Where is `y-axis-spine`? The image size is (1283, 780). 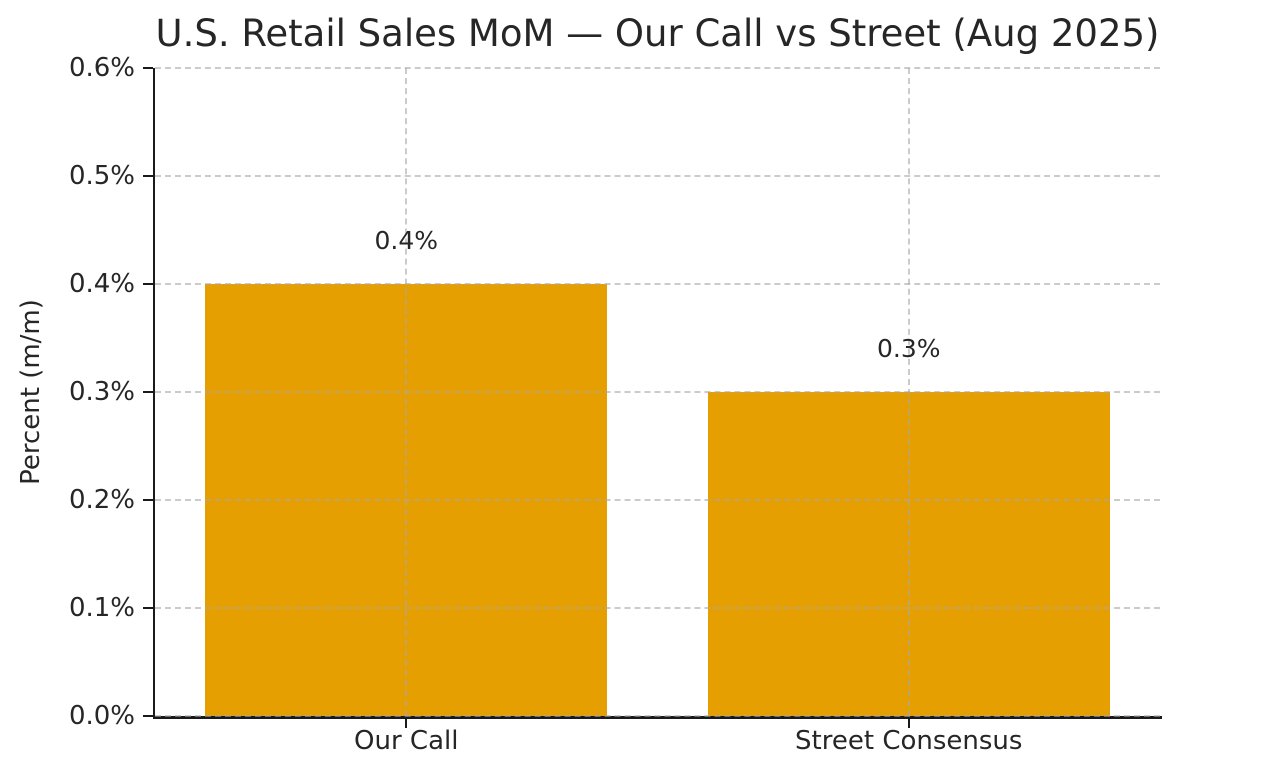
y-axis-spine is located at coordinates (154, 393).